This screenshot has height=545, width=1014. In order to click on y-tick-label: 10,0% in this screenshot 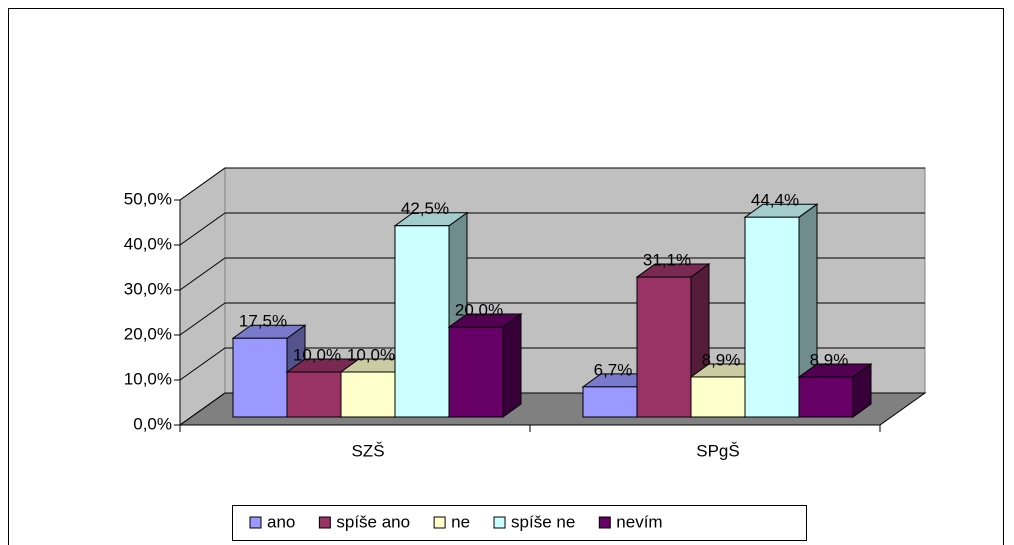, I will do `click(148, 378)`.